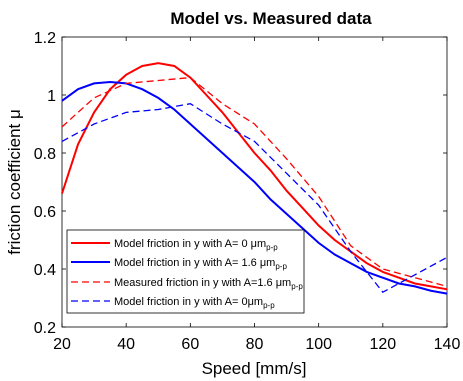 The height and width of the screenshot is (381, 463). Describe the element at coordinates (45, 38) in the screenshot. I see `y-tick-label: 1.2` at that location.